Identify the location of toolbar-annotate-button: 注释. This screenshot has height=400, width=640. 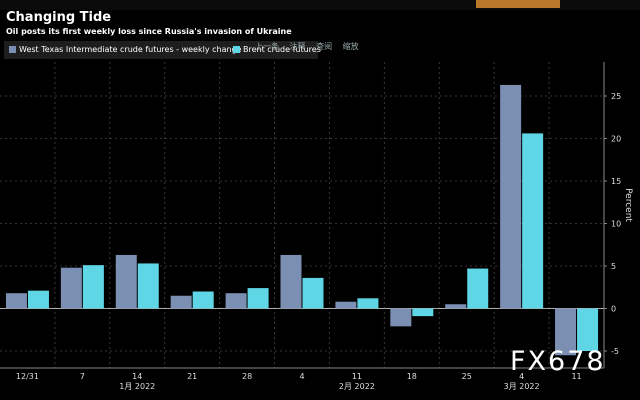
(297, 46).